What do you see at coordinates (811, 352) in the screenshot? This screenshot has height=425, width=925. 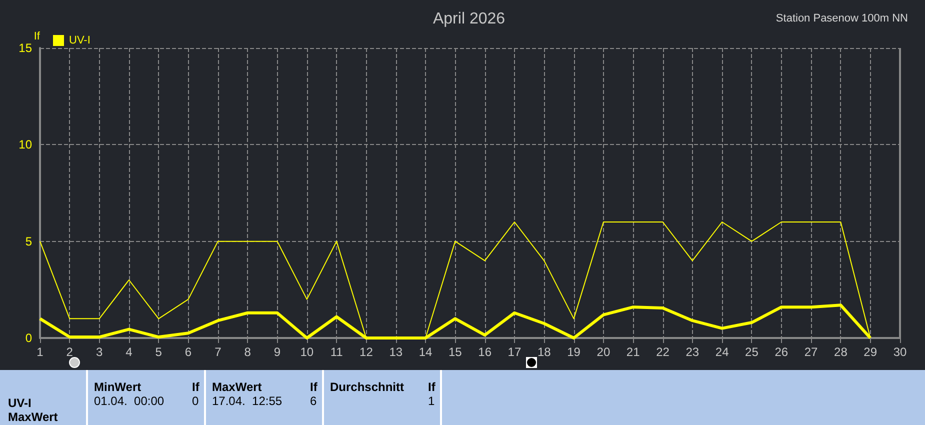 I see `x-tick-label: 27` at bounding box center [811, 352].